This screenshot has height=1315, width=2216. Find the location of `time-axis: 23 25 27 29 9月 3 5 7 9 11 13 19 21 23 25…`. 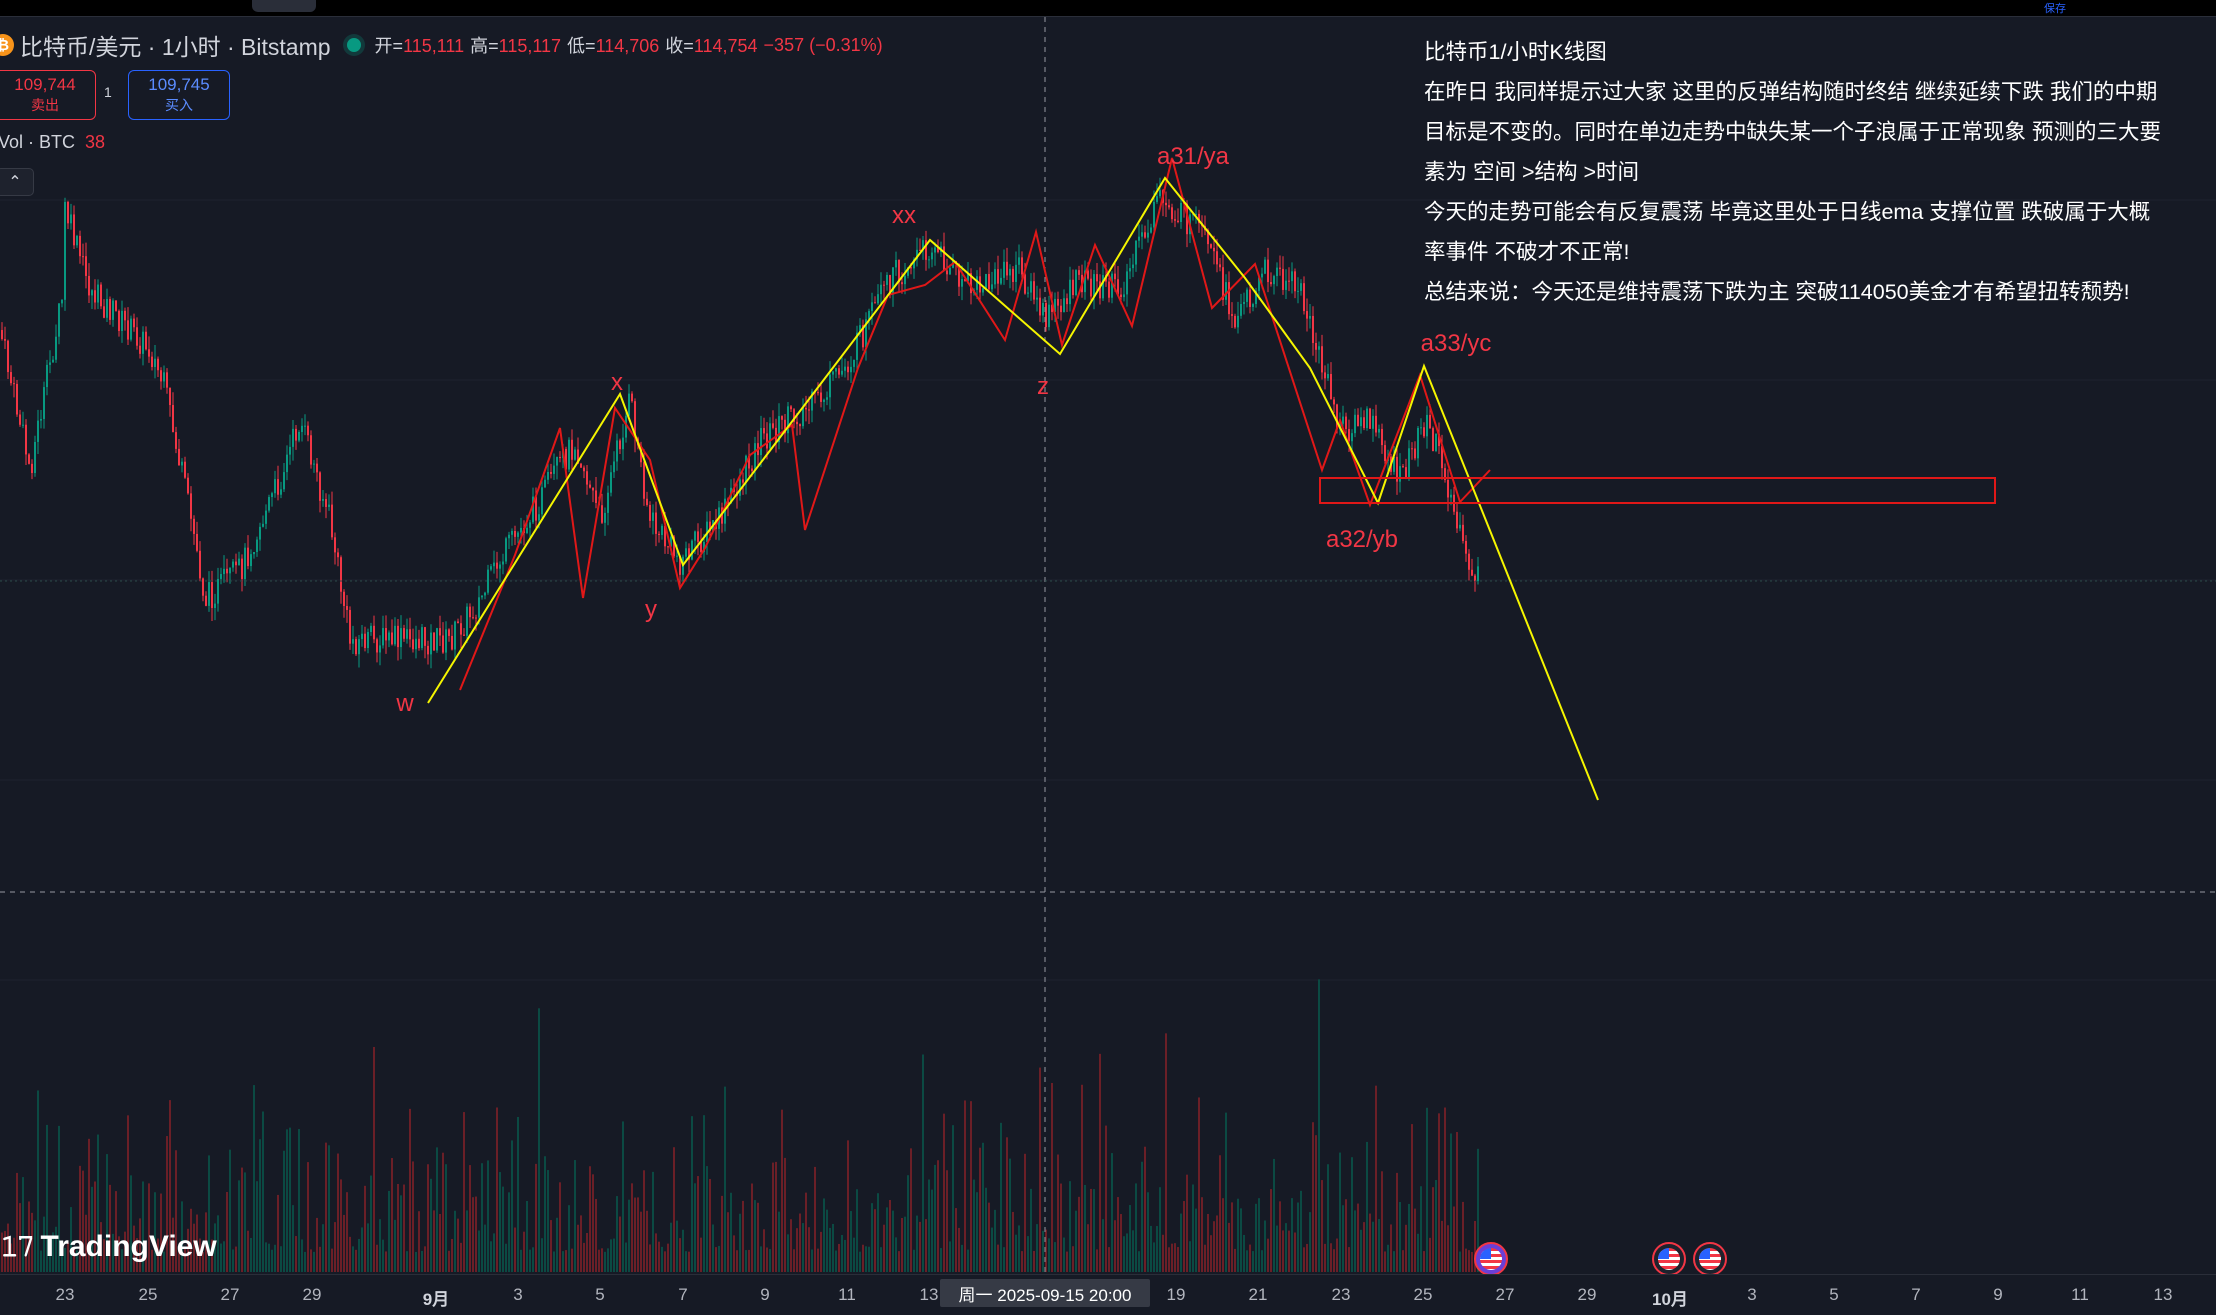

time-axis: 23 25 27 29 9月 3 5 7 9 11 13 19 21 23 25… is located at coordinates (1108, 1294).